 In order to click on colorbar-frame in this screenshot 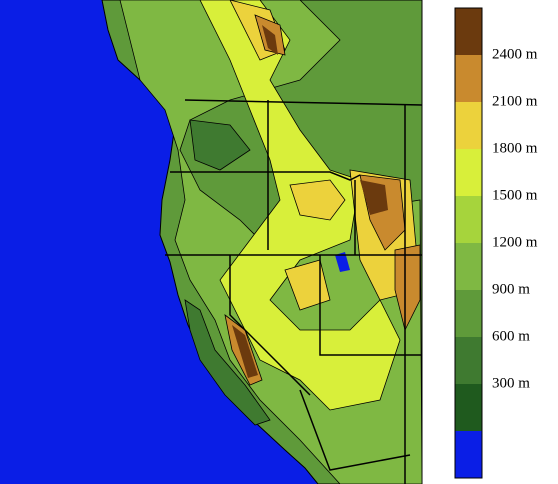, I will do `click(468, 243)`.